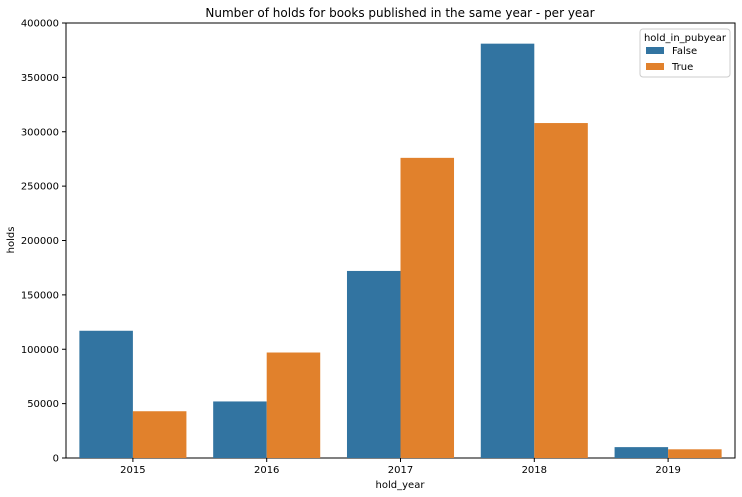 This screenshot has height=497, width=742. What do you see at coordinates (534, 470) in the screenshot?
I see `x-tick-label: 2018` at bounding box center [534, 470].